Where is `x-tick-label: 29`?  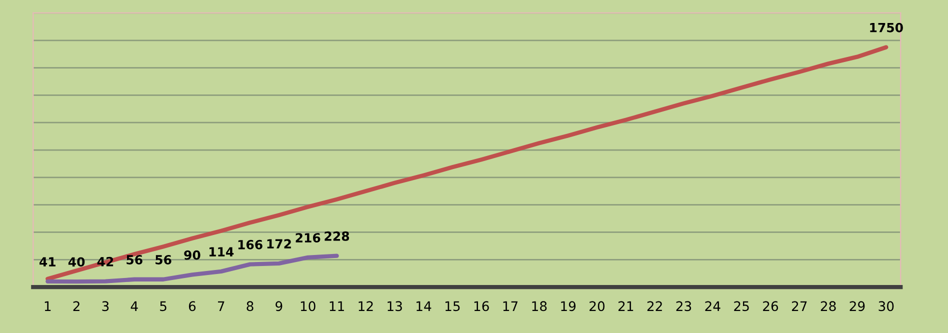
x-tick-label: 29 is located at coordinates (857, 306).